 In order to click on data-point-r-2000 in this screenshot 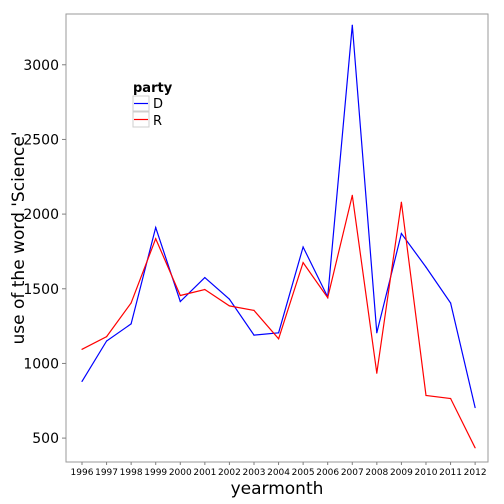, I will do `click(180, 295)`.